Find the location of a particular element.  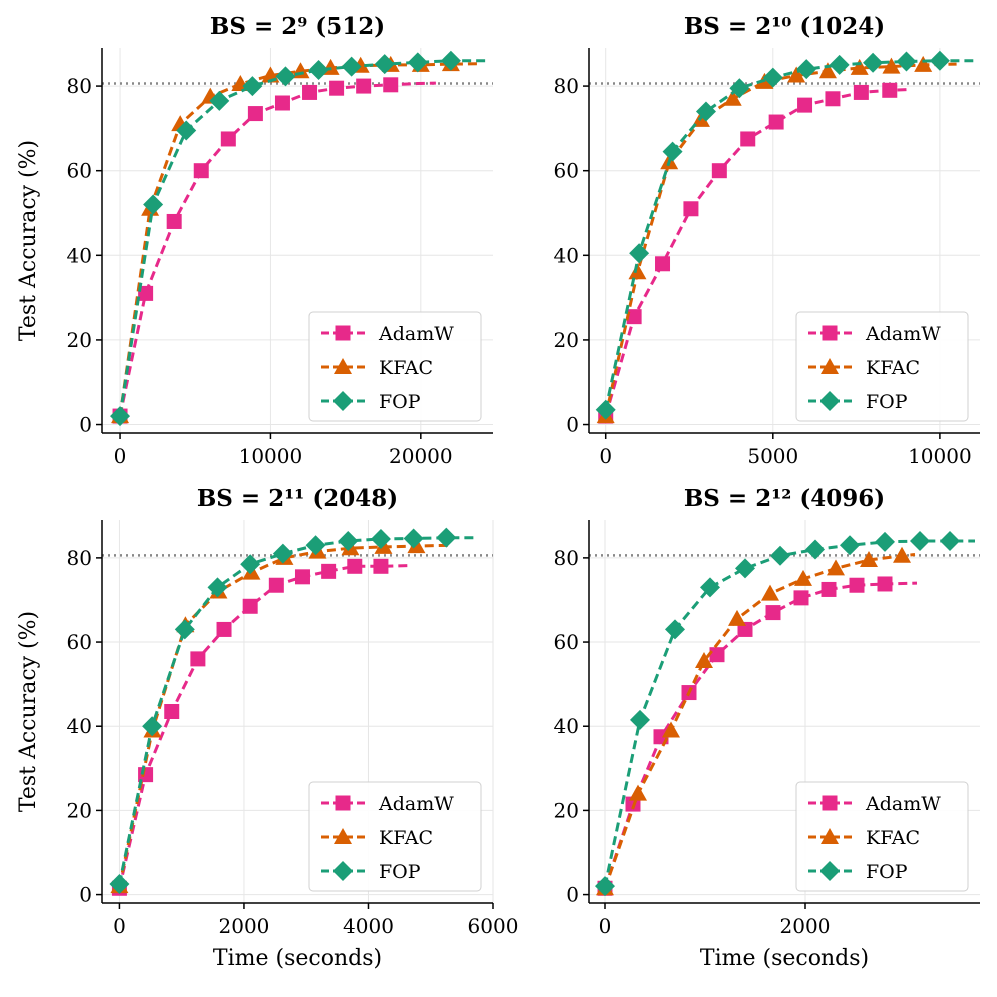

y-axis-label: Test Accuracy (%) is located at coordinates (28, 711).